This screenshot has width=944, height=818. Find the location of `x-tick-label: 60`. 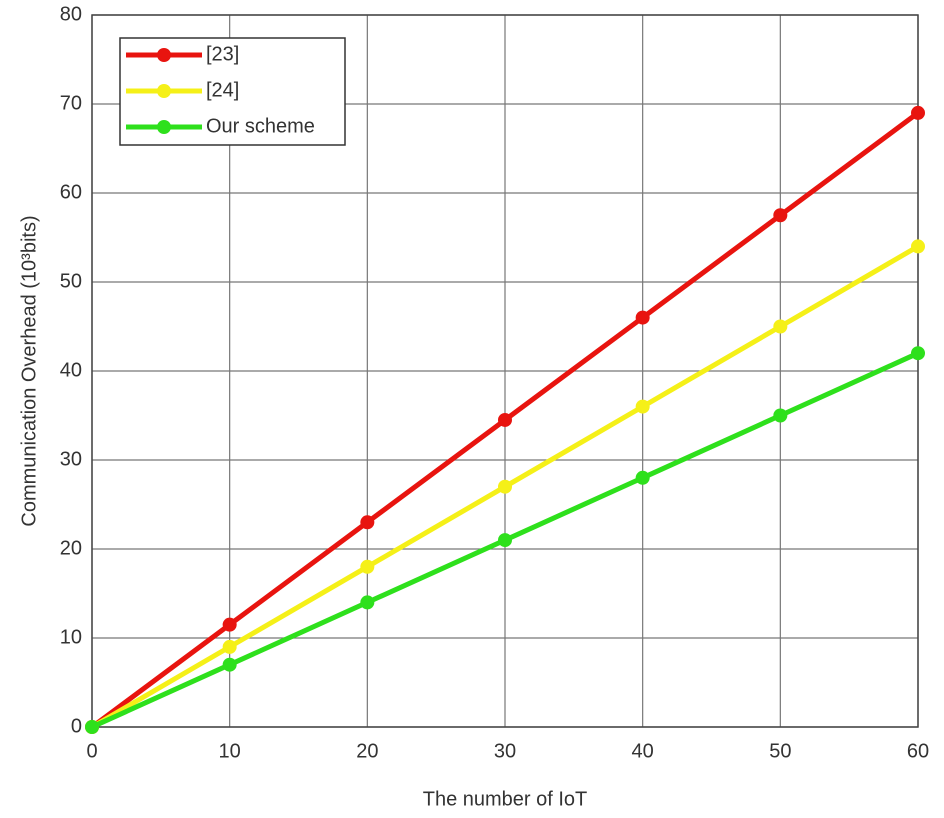

x-tick-label: 60 is located at coordinates (918, 751).